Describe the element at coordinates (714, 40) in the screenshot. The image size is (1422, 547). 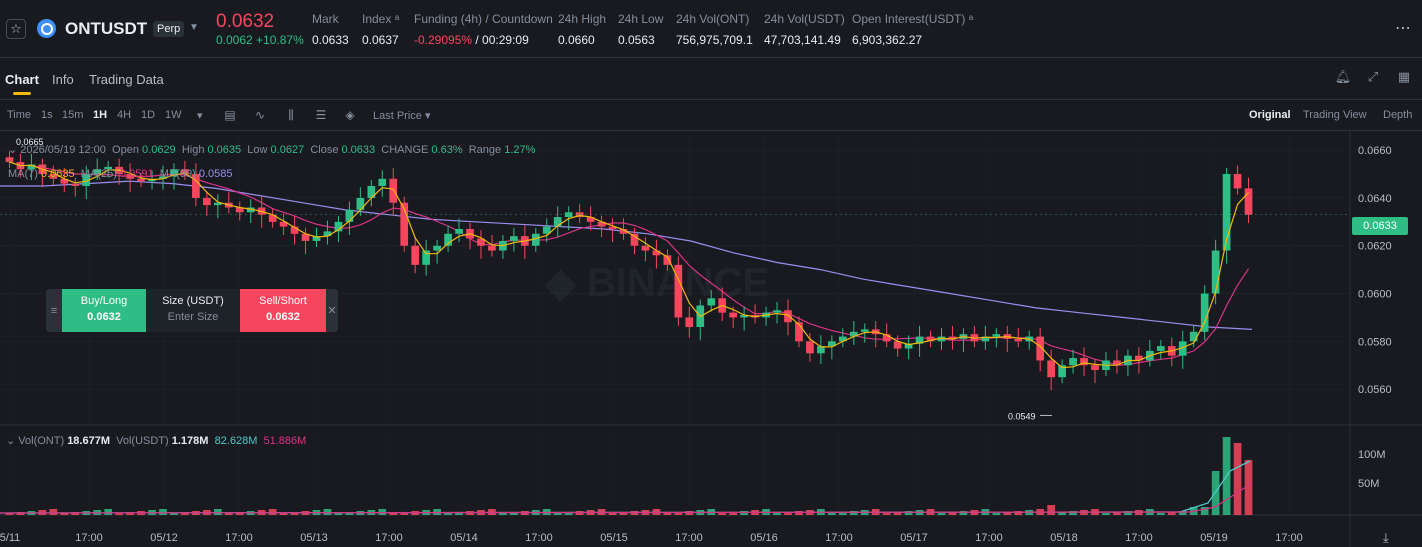
I see `stat-value: 756,975,709.1` at that location.